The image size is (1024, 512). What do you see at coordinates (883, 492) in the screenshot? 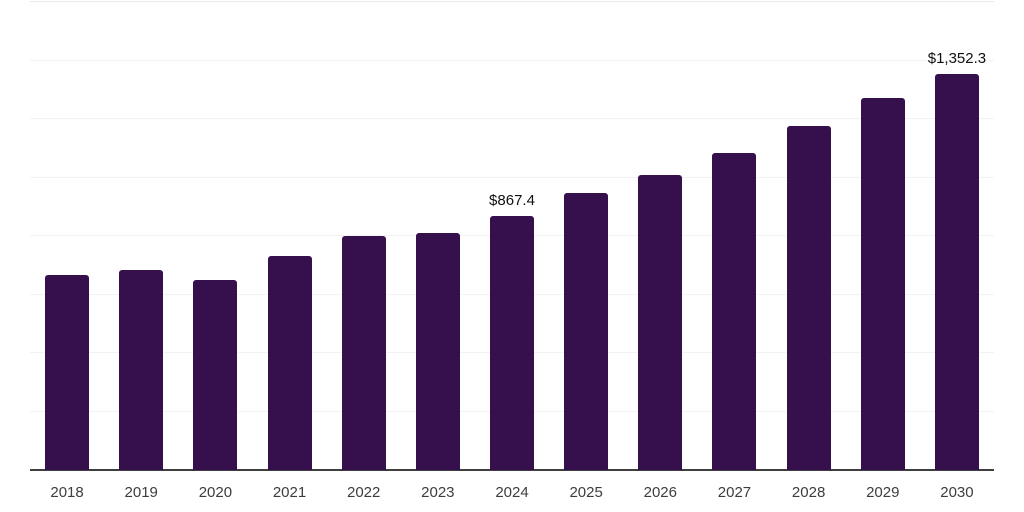
I see `x-tick-label-2029: 2029` at bounding box center [883, 492].